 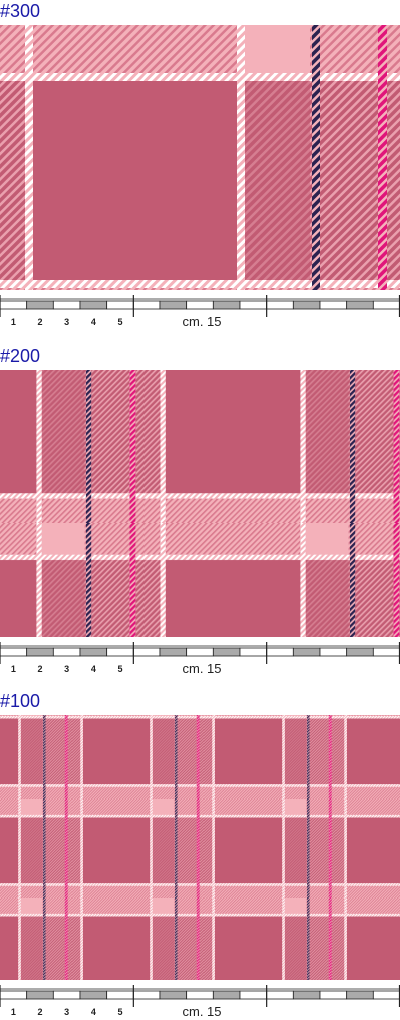 I want to click on swatch-title: #200, so click(x=20, y=356).